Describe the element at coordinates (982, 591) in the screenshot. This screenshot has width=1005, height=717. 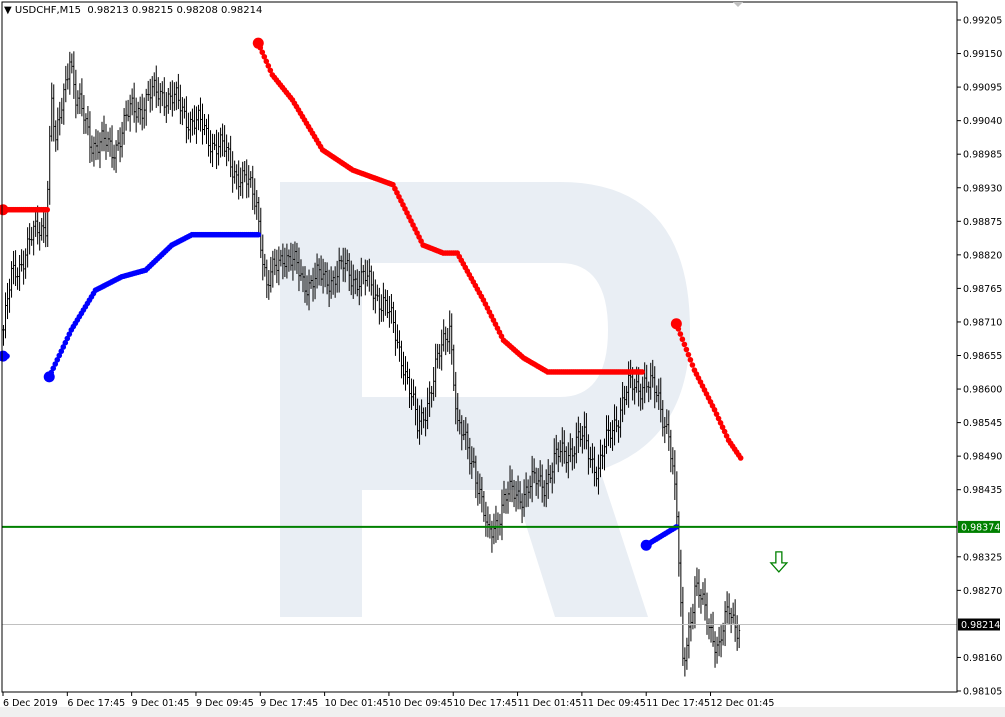
I see `y-tick-label: 0.98270` at that location.